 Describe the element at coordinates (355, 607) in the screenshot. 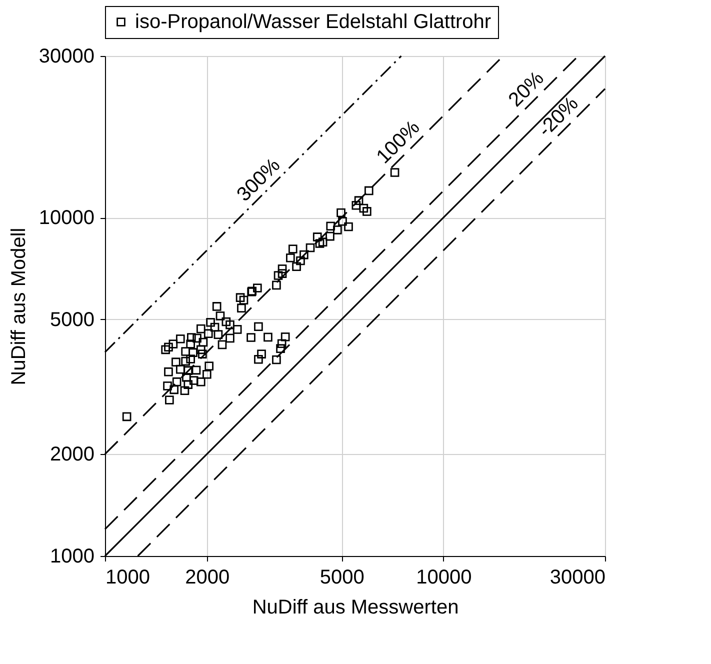

I see `x-axis-title: NuDiff aus Messwerten` at that location.